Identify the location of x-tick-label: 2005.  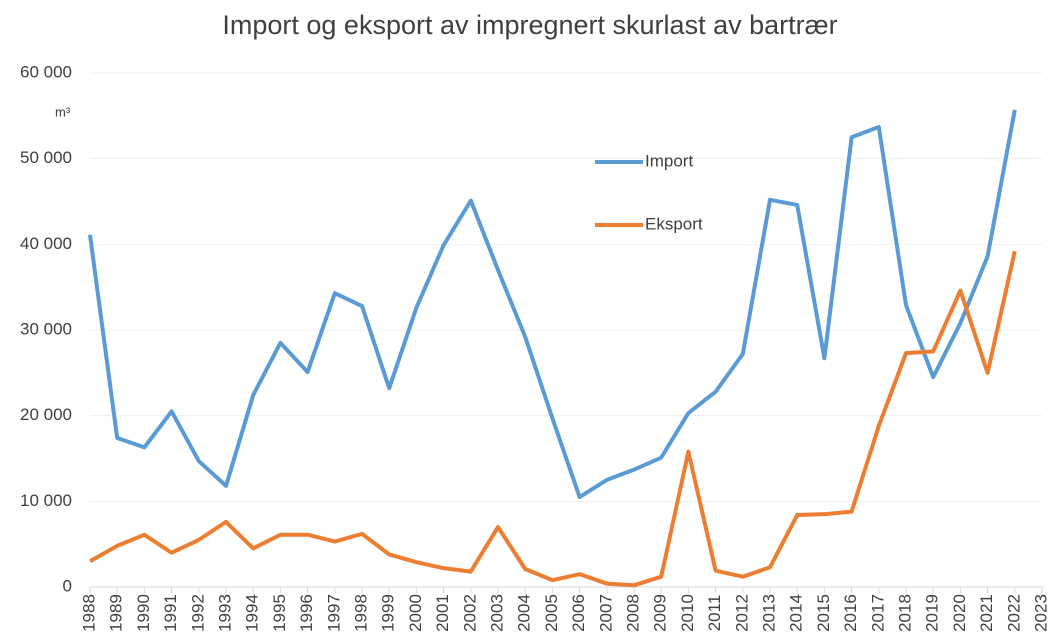
(551, 613).